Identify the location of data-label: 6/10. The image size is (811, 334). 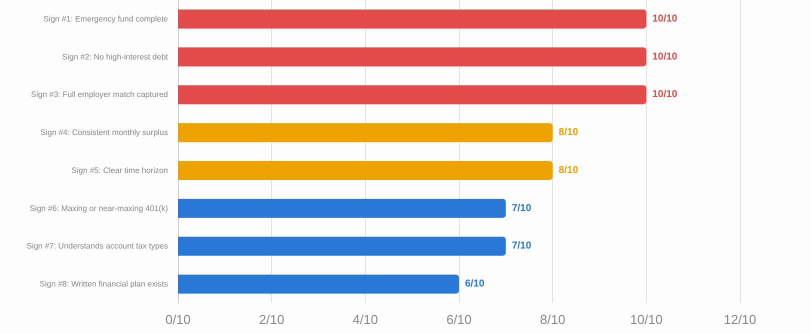
(475, 284).